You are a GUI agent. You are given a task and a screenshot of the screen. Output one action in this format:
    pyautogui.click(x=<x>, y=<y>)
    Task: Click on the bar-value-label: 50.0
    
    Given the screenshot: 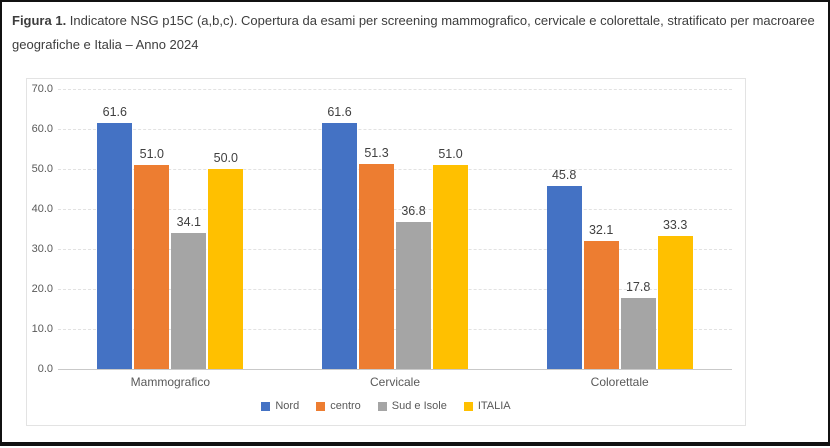 What is the action you would take?
    pyautogui.click(x=225, y=158)
    